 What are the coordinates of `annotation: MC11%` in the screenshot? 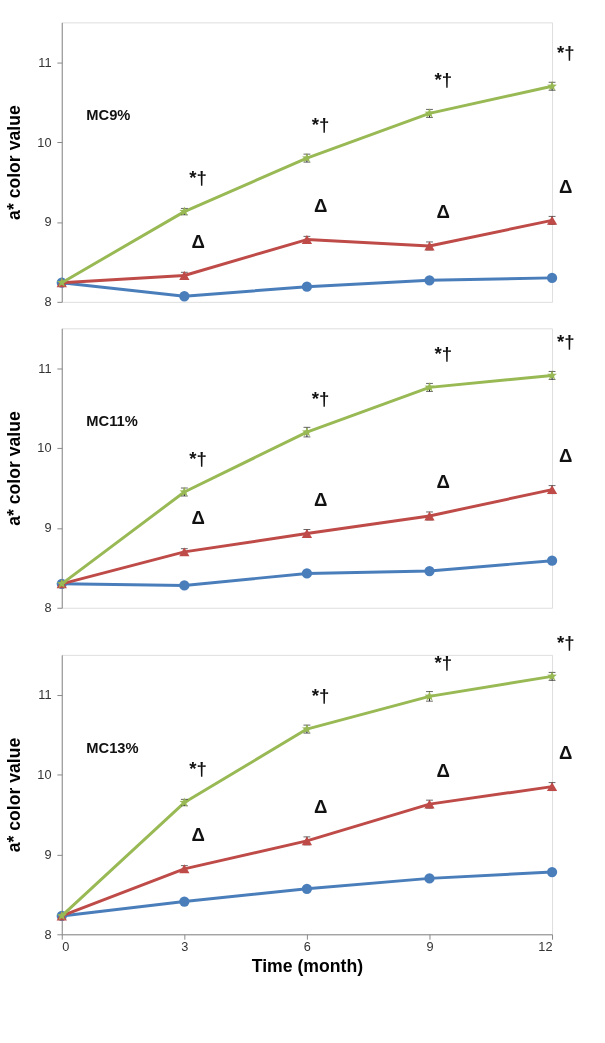 It's located at (112, 421).